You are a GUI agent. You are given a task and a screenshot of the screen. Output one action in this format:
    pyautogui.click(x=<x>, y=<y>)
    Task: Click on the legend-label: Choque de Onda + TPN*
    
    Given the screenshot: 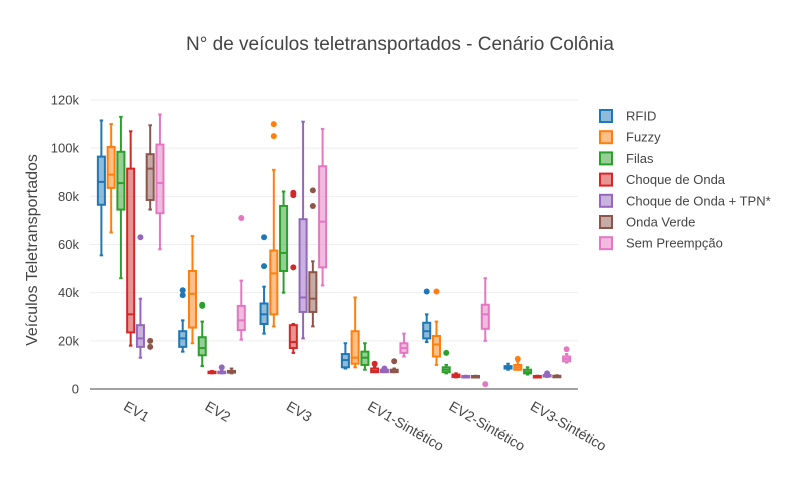 What is the action you would take?
    pyautogui.click(x=698, y=200)
    